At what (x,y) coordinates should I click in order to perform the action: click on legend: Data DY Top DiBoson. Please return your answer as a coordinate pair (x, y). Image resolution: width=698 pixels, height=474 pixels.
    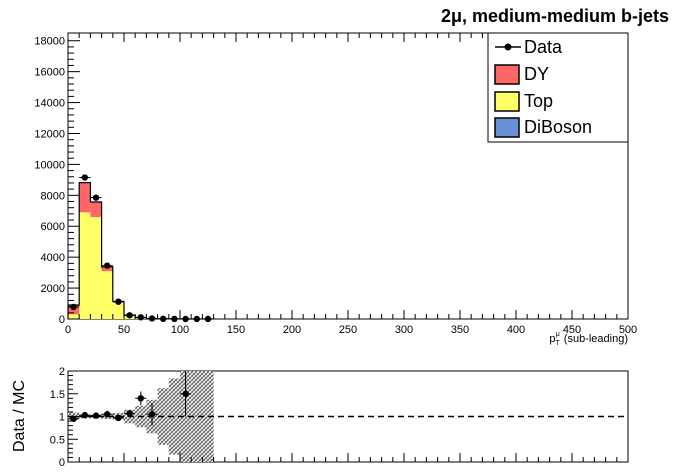
    Looking at the image, I should click on (558, 87).